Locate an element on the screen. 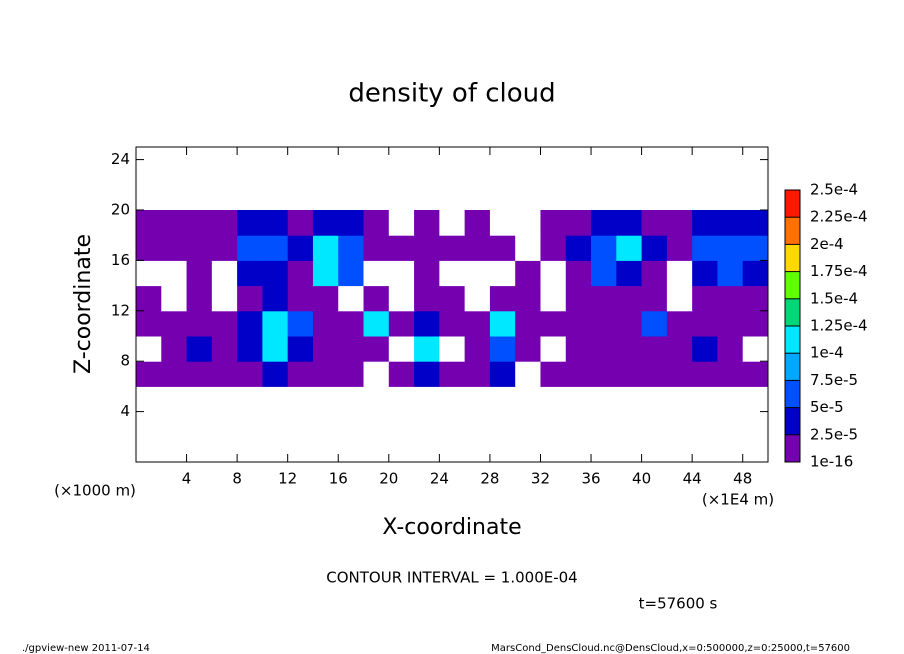 The image size is (904, 654). x-tick-label: 24 is located at coordinates (439, 479).